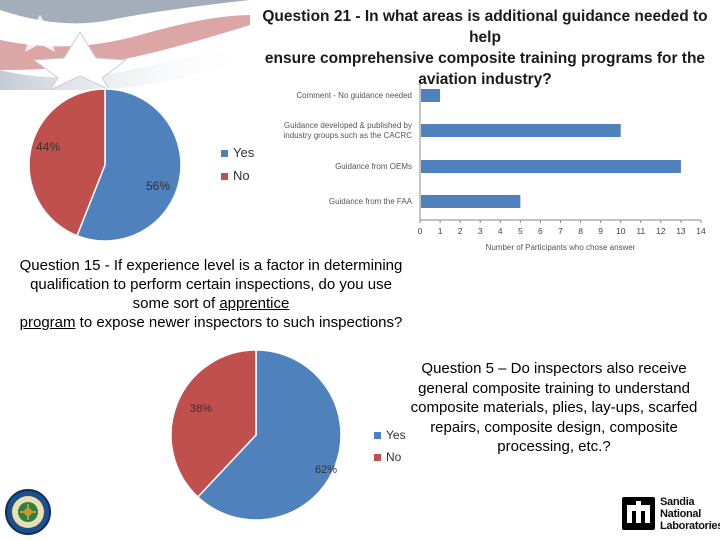  I want to click on x-tick-label: 8, so click(580, 231).